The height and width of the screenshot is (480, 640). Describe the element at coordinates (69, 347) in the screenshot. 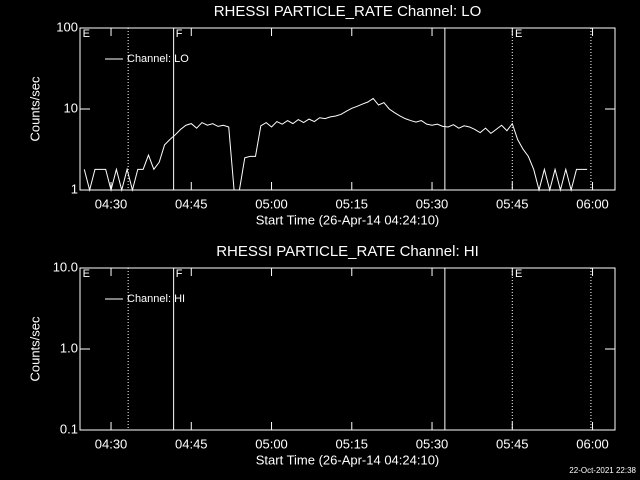

I see `y-tick-label: 1.0` at that location.